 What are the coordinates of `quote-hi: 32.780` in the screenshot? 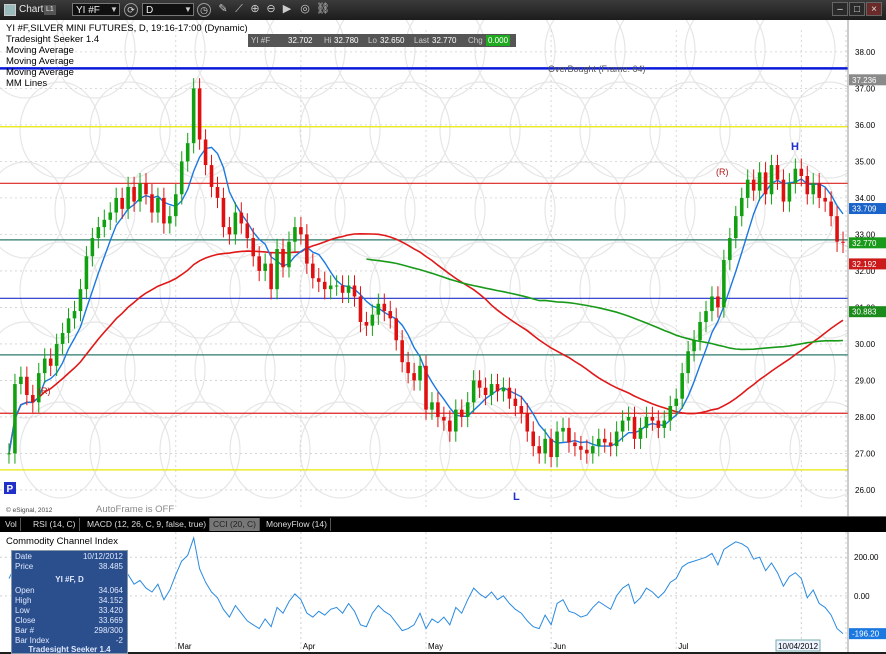 It's located at (346, 40).